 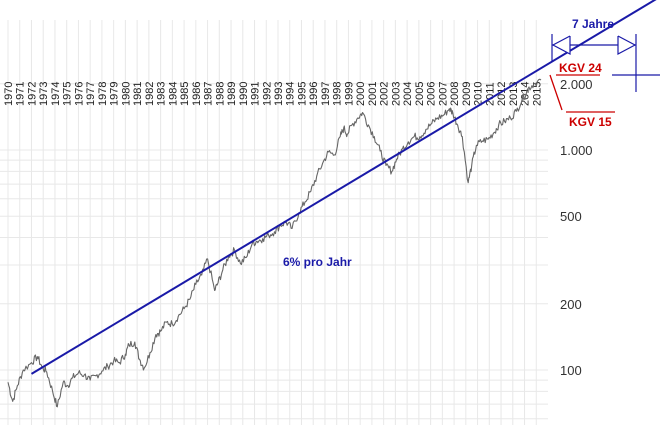 I want to click on kgv-24-label: KGV 24, so click(x=580, y=68).